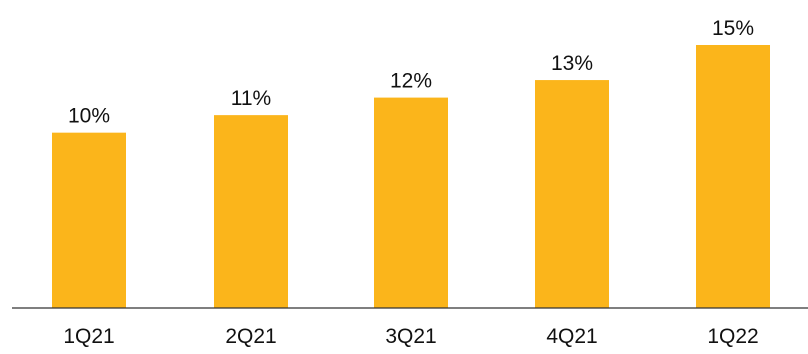 The image size is (808, 354). What do you see at coordinates (89, 220) in the screenshot?
I see `bar-1q21` at bounding box center [89, 220].